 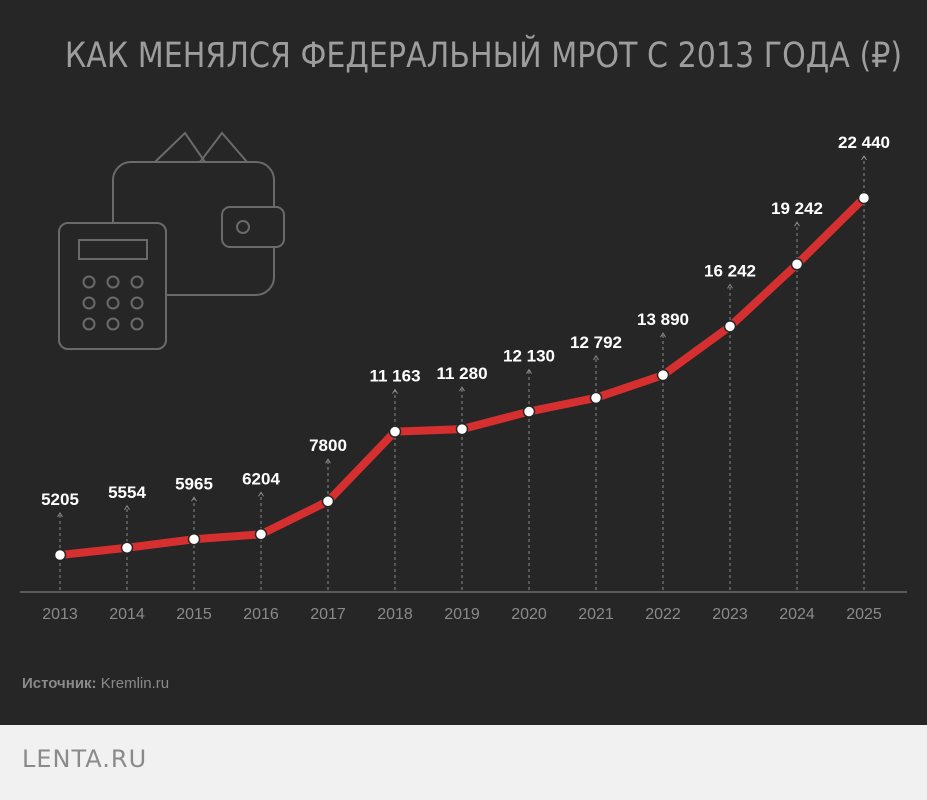 What do you see at coordinates (60, 614) in the screenshot?
I see `x-tick-label: 2013` at bounding box center [60, 614].